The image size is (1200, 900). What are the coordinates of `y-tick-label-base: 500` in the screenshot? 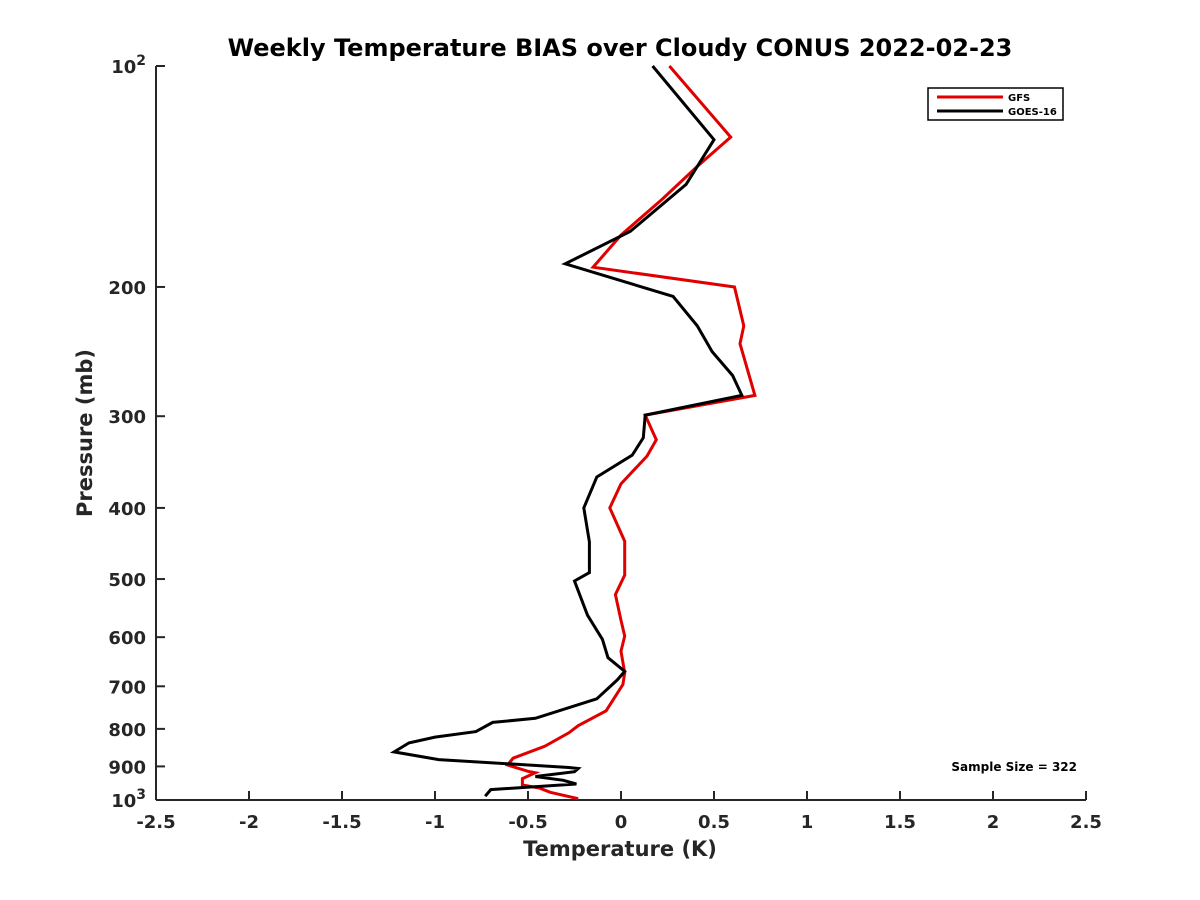 It's located at (127, 580).